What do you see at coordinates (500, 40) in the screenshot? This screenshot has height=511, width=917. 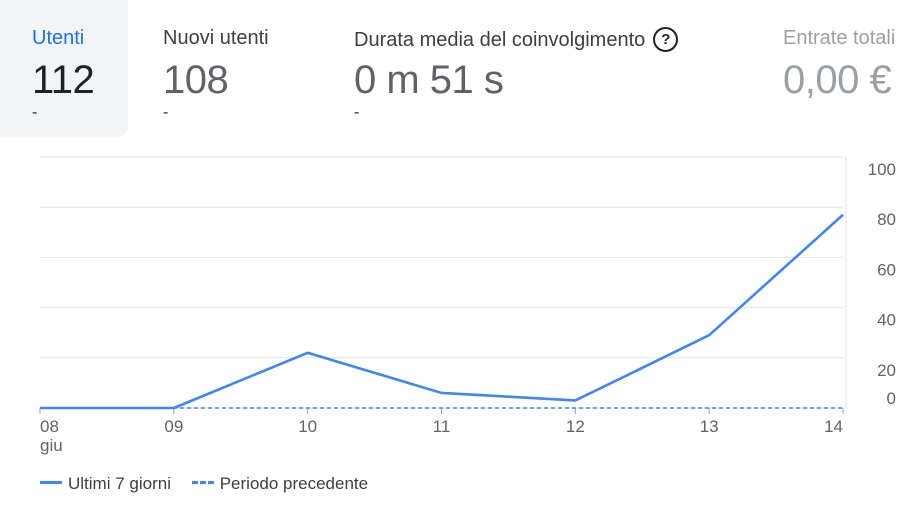 I see `metric-label: Durata media del coinvolgimento` at bounding box center [500, 40].